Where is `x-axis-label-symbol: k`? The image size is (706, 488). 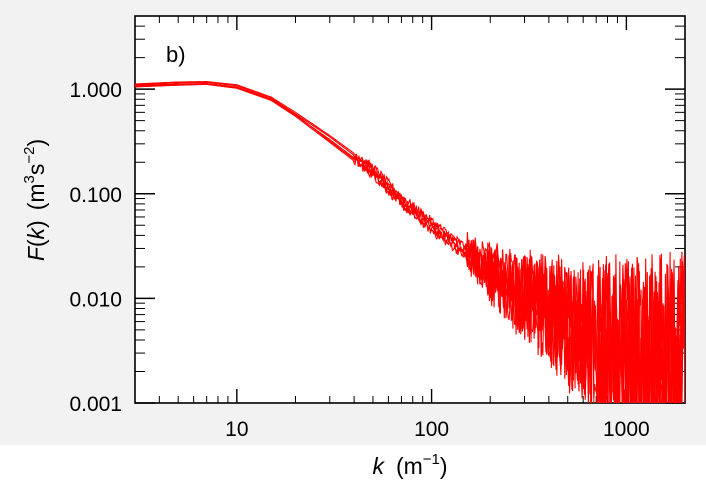
x-axis-label-symbol: k is located at coordinates (378, 466).